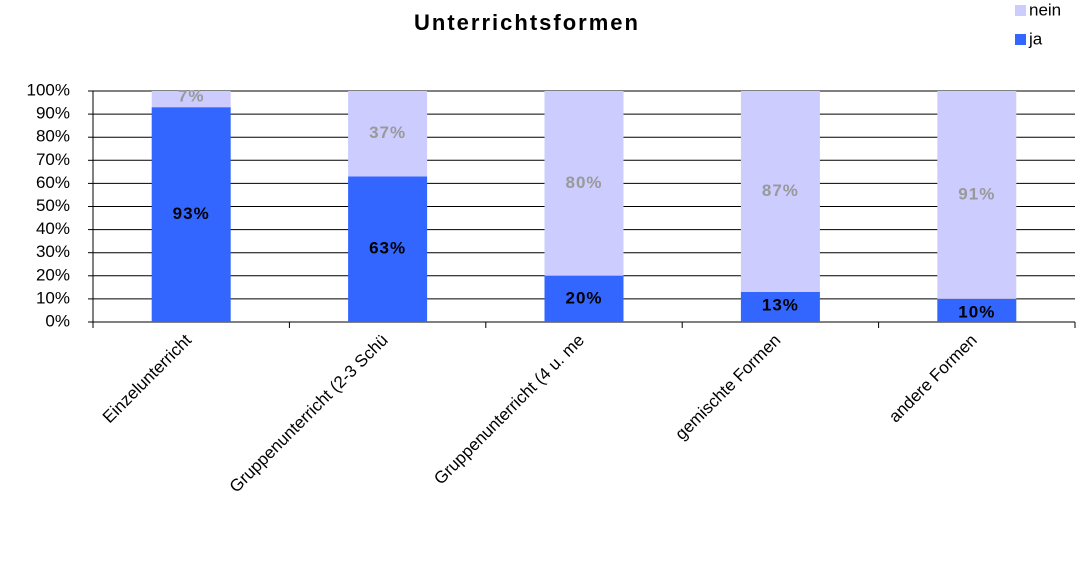 The width and height of the screenshot is (1076, 569). I want to click on value-label: 37%, so click(387, 132).